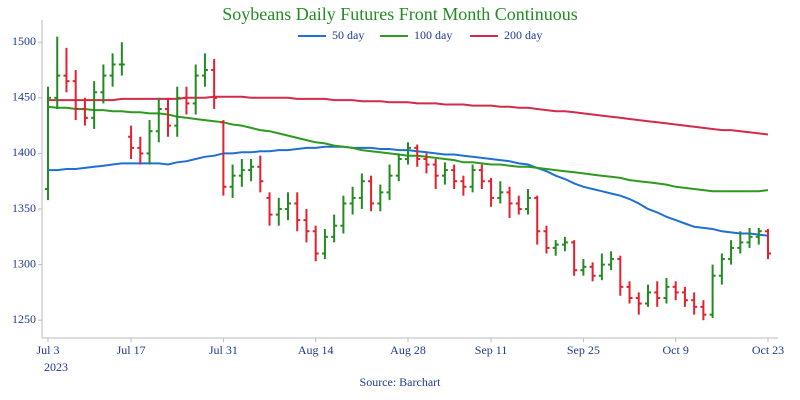 Image resolution: width=800 pixels, height=400 pixels. What do you see at coordinates (47, 350) in the screenshot?
I see `x-tick-label: Jul 3` at bounding box center [47, 350].